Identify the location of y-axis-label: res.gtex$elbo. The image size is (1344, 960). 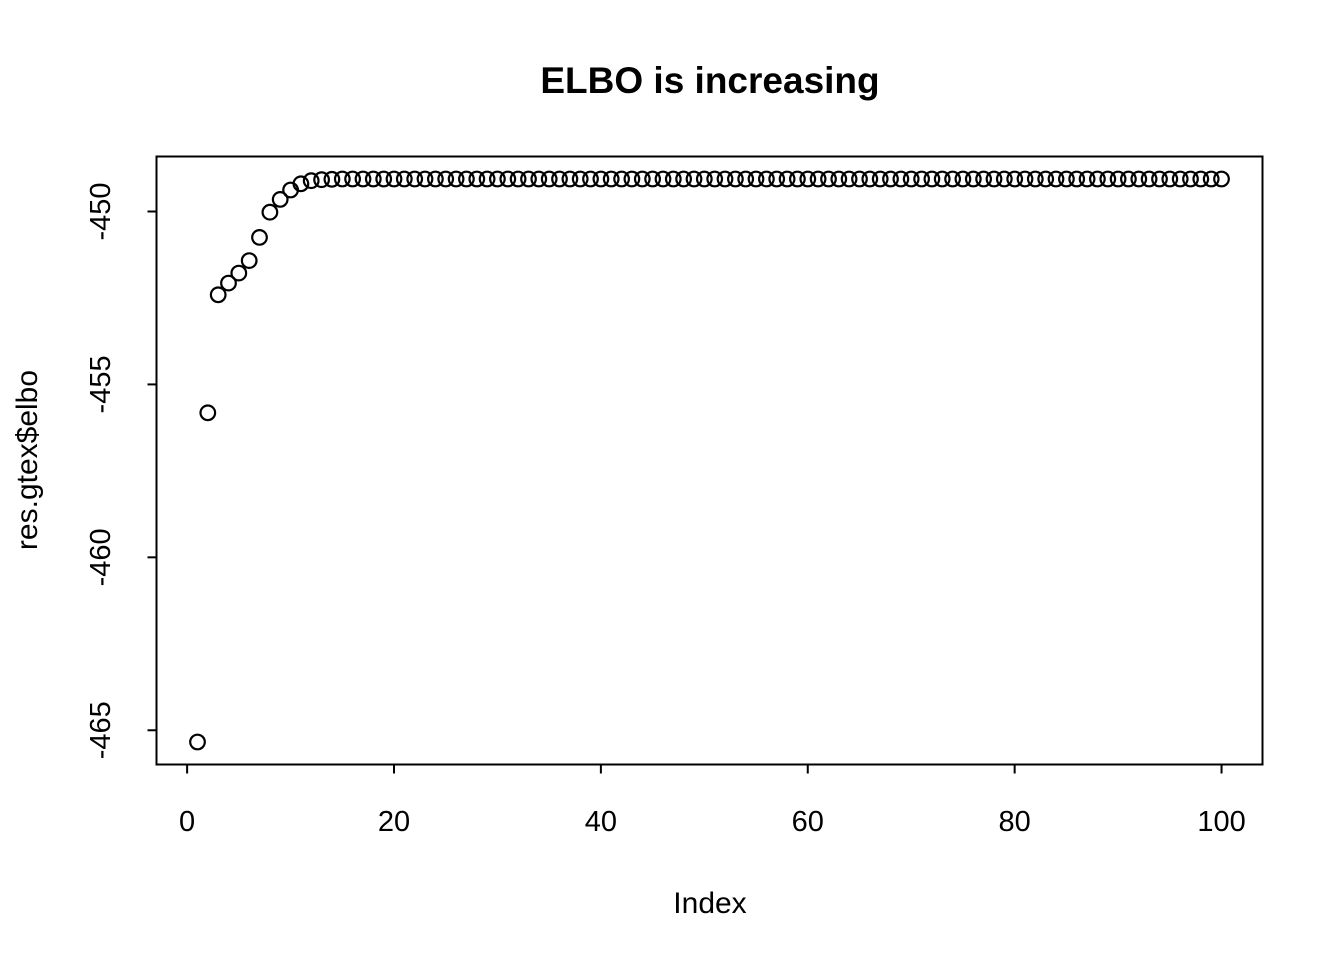
(27, 460).